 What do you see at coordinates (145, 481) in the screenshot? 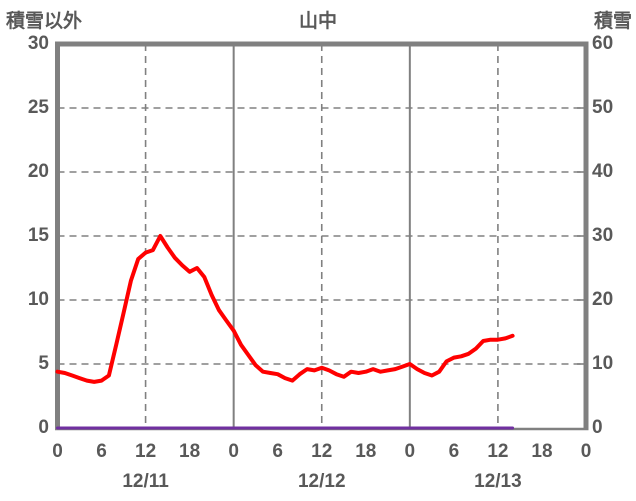
I see `x-axis-date-label: 12/11` at bounding box center [145, 481].